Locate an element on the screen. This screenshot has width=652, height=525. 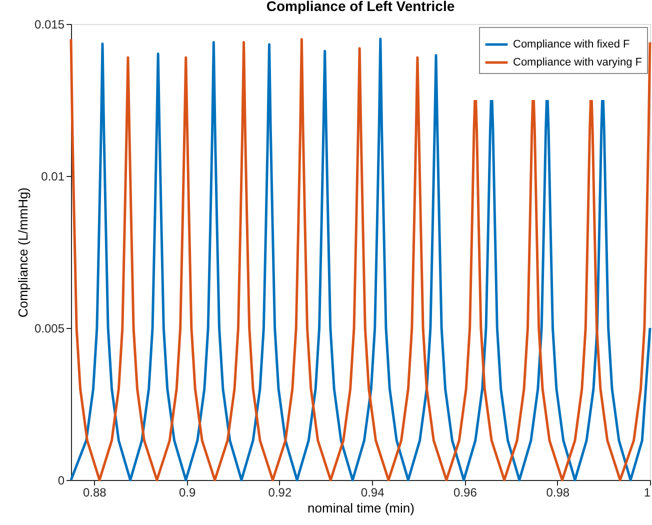
x-tick-label: 0.96 is located at coordinates (466, 493).